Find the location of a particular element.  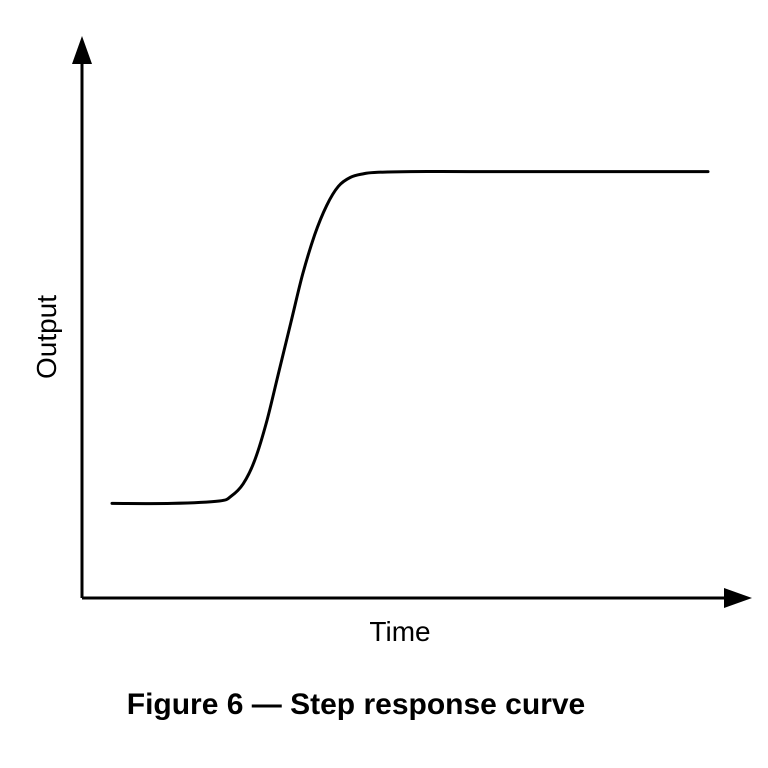

x-axis-arrow-icon is located at coordinates (738, 598).